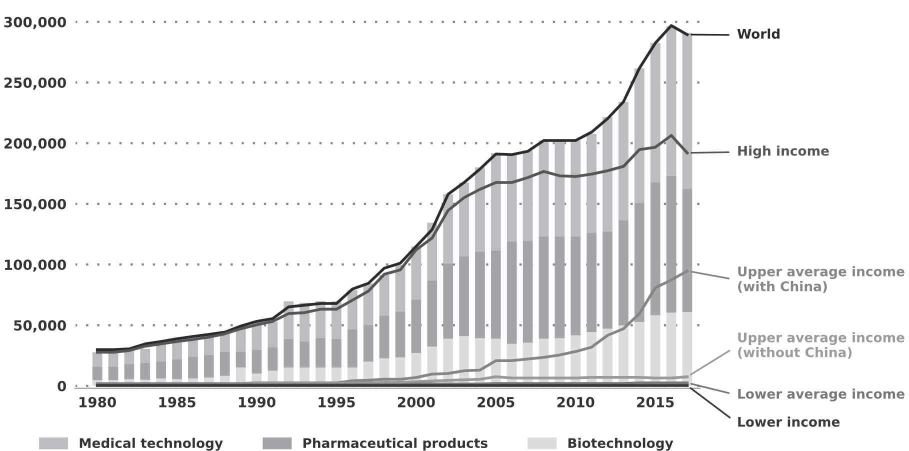  What do you see at coordinates (395, 444) in the screenshot?
I see `legend-label: Pharmaceutical products` at bounding box center [395, 444].